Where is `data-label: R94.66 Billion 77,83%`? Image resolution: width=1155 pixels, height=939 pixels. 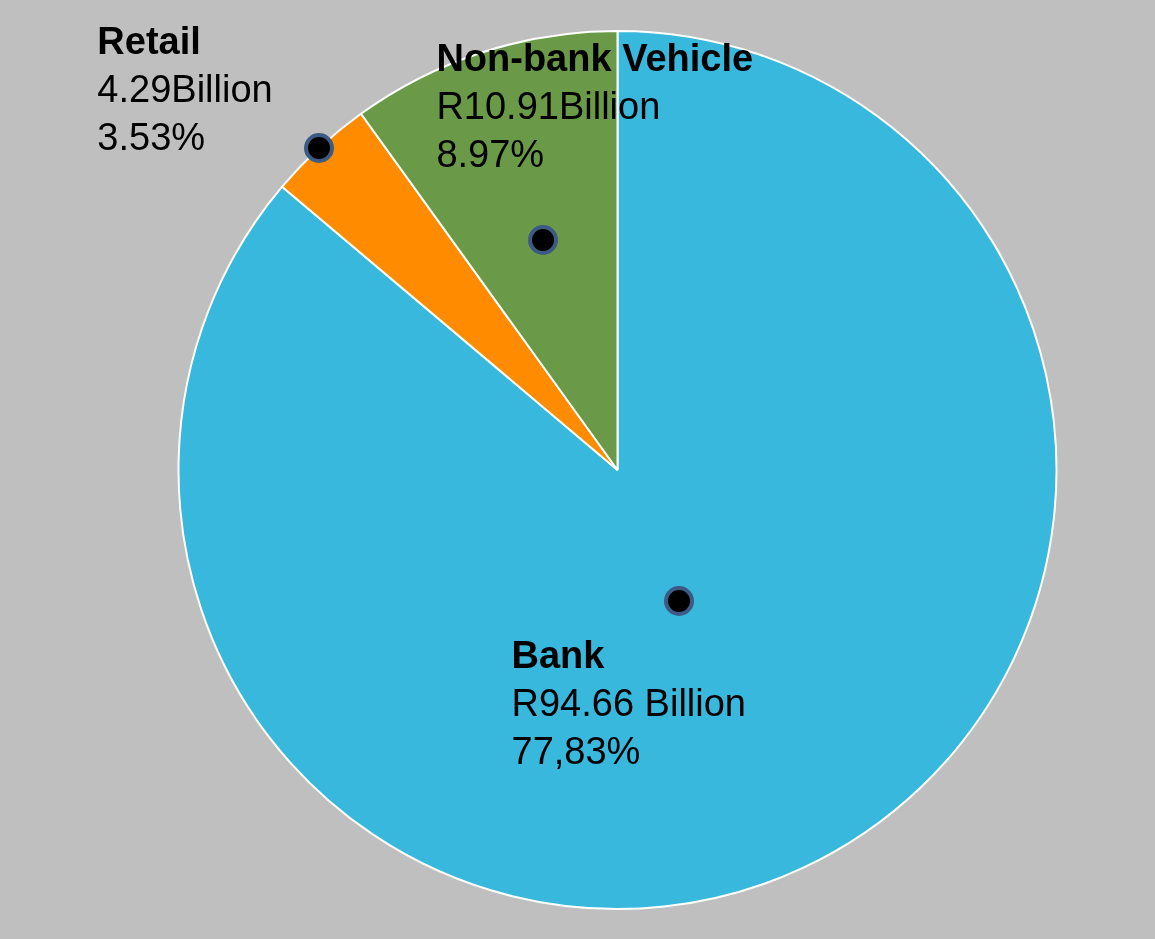
data-label: R94.66 Billion 77,83% is located at coordinates (628, 726).